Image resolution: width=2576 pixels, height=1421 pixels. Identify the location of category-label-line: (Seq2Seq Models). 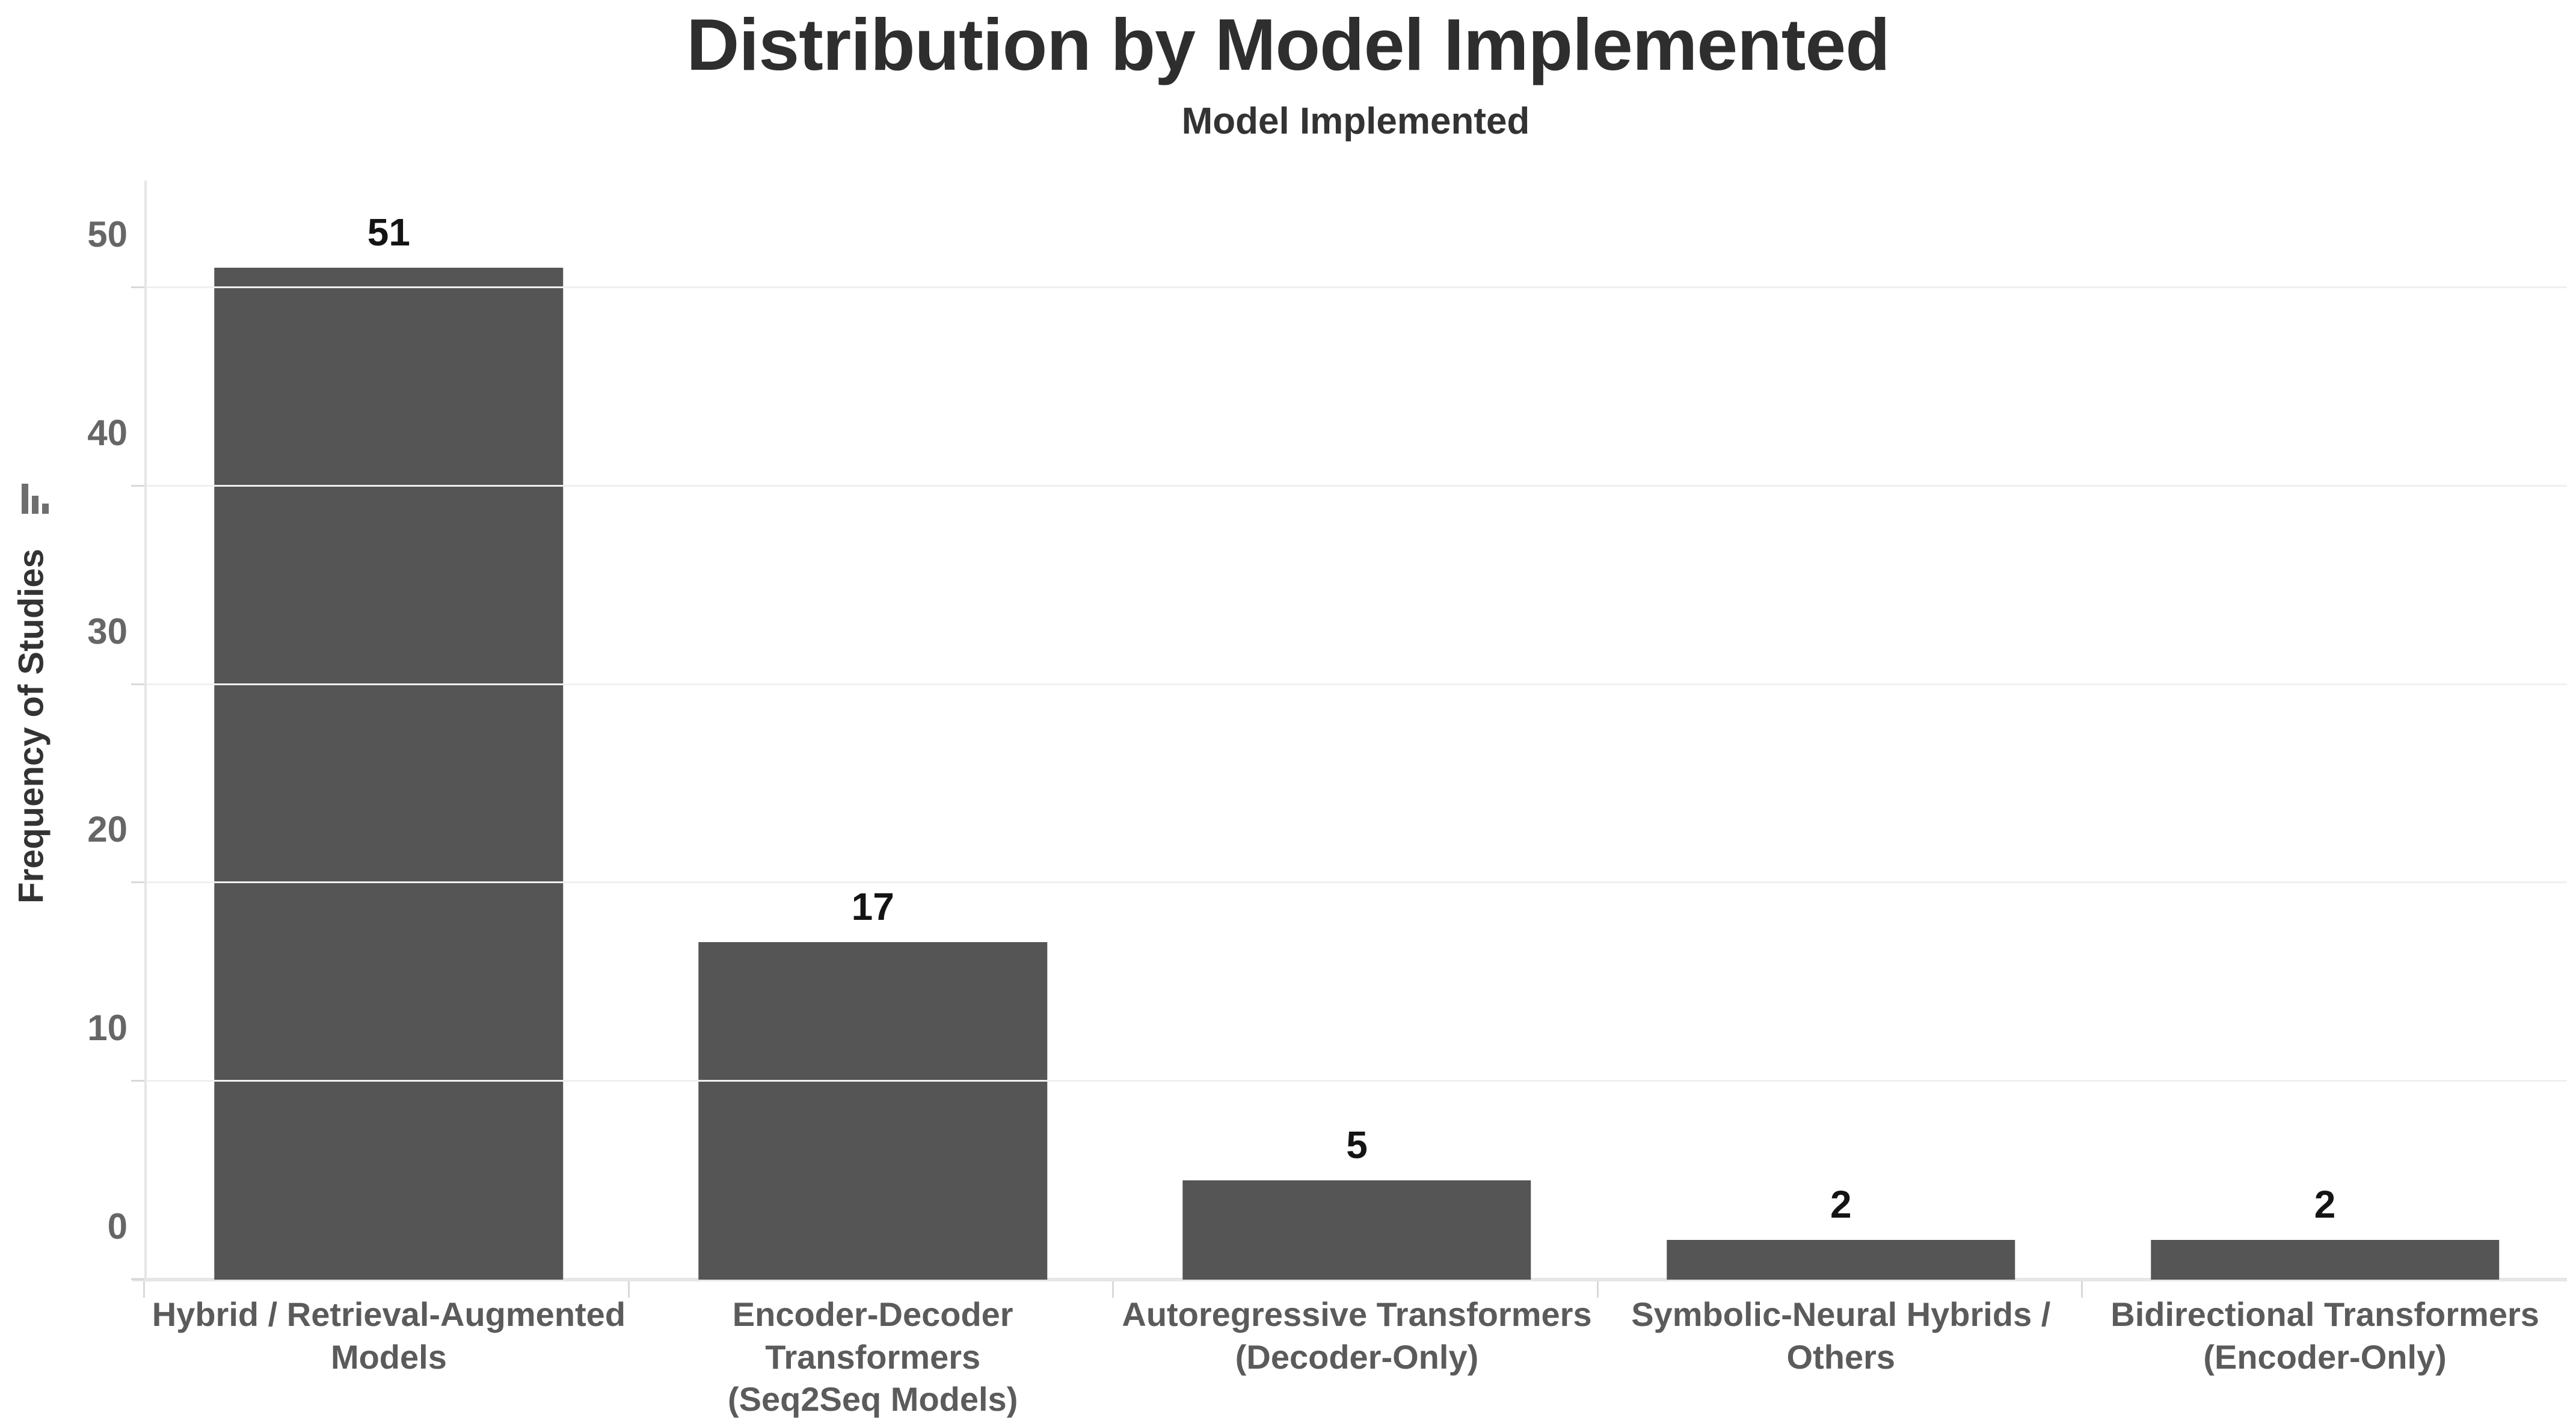
(873, 1399).